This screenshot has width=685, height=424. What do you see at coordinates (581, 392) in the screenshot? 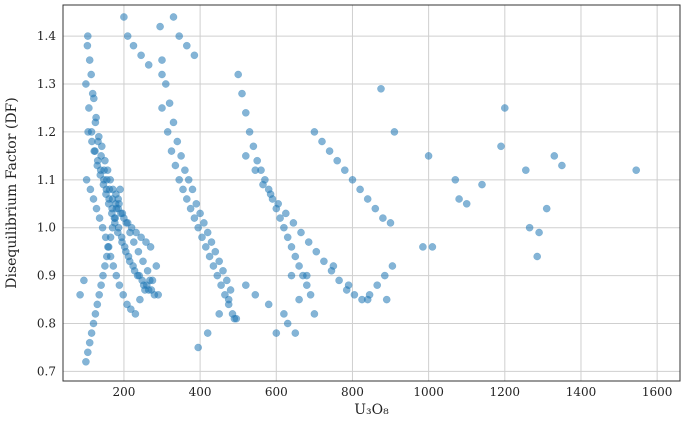
I see `x-tick-label: 1400` at bounding box center [581, 392].